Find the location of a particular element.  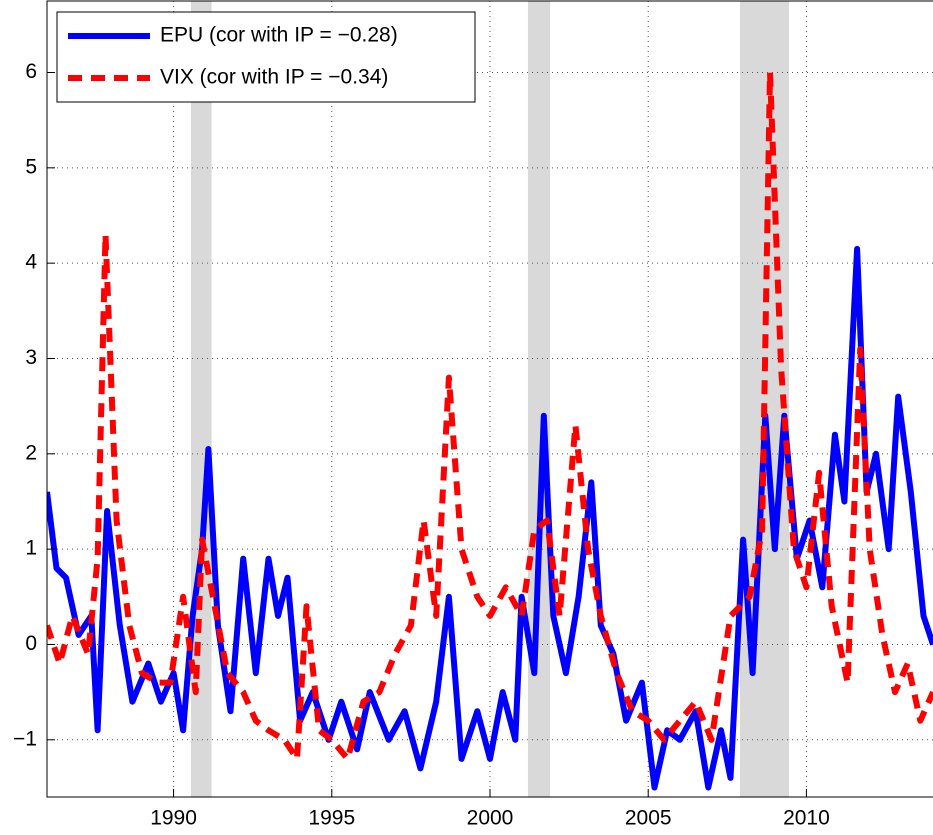

legend-label: VIX (cor with IP = −0.34) is located at coordinates (274, 77).